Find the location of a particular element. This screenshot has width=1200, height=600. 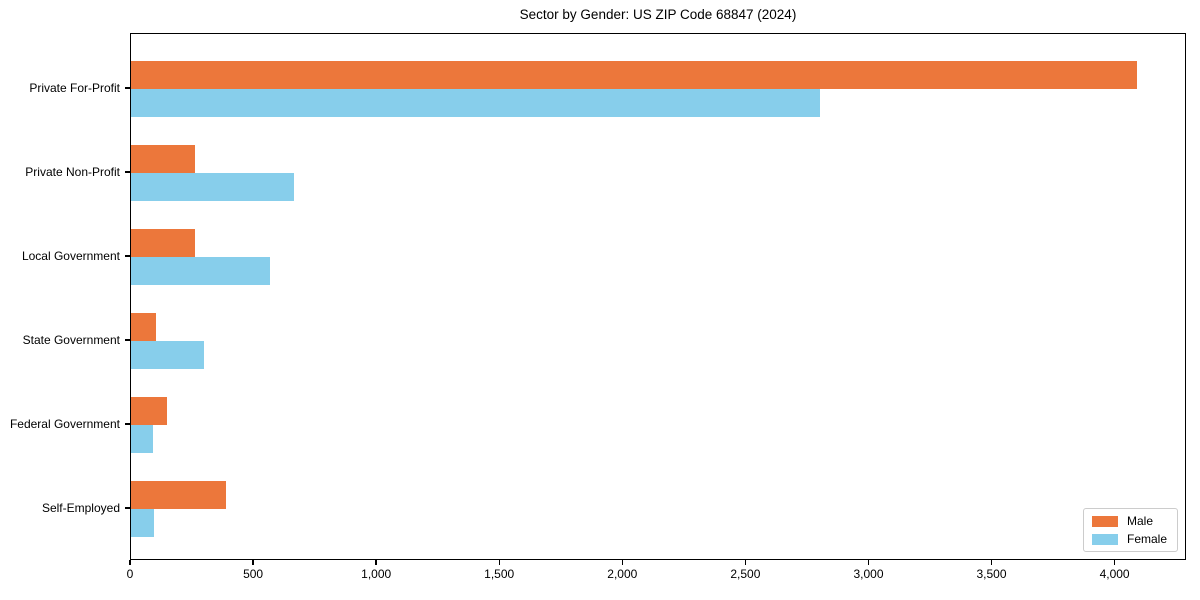

legend-swatch-male-icon is located at coordinates (1104, 521).